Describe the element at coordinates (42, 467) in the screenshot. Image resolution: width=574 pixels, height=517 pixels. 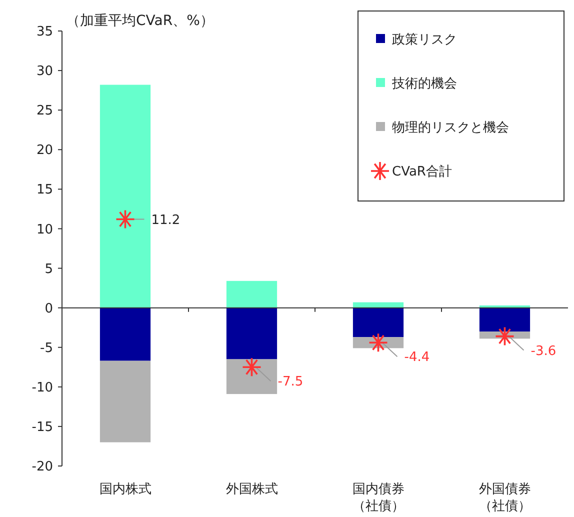
I see `y-tick-label: -20` at that location.